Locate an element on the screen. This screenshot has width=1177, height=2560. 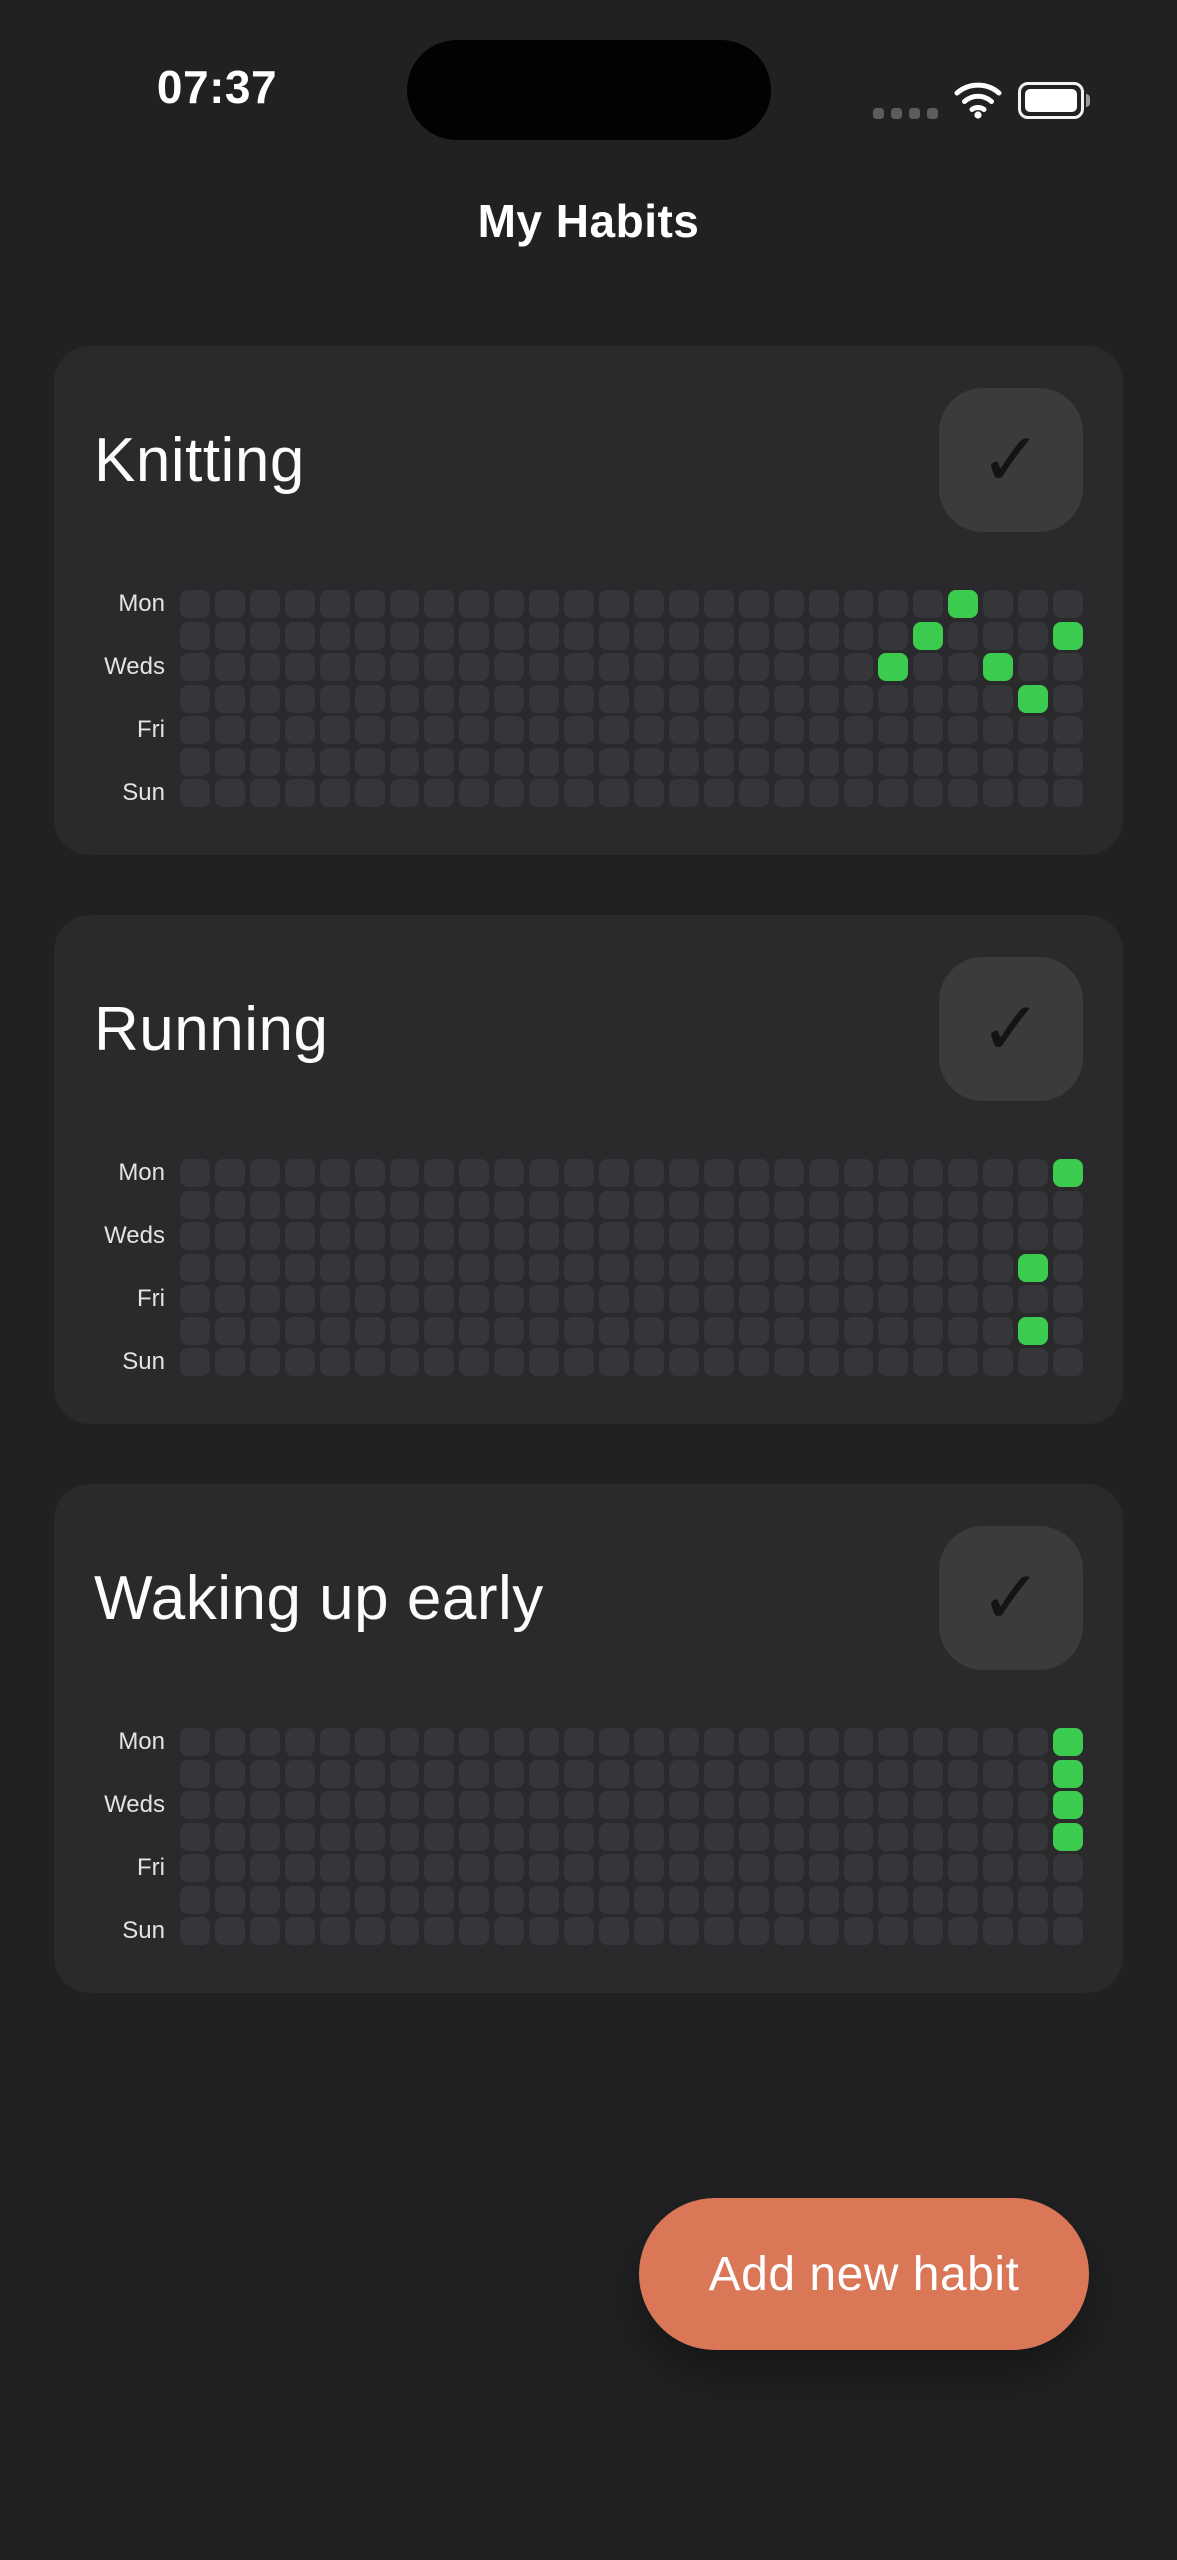
checkmark-icon: ✓ is located at coordinates (1010, 1598).